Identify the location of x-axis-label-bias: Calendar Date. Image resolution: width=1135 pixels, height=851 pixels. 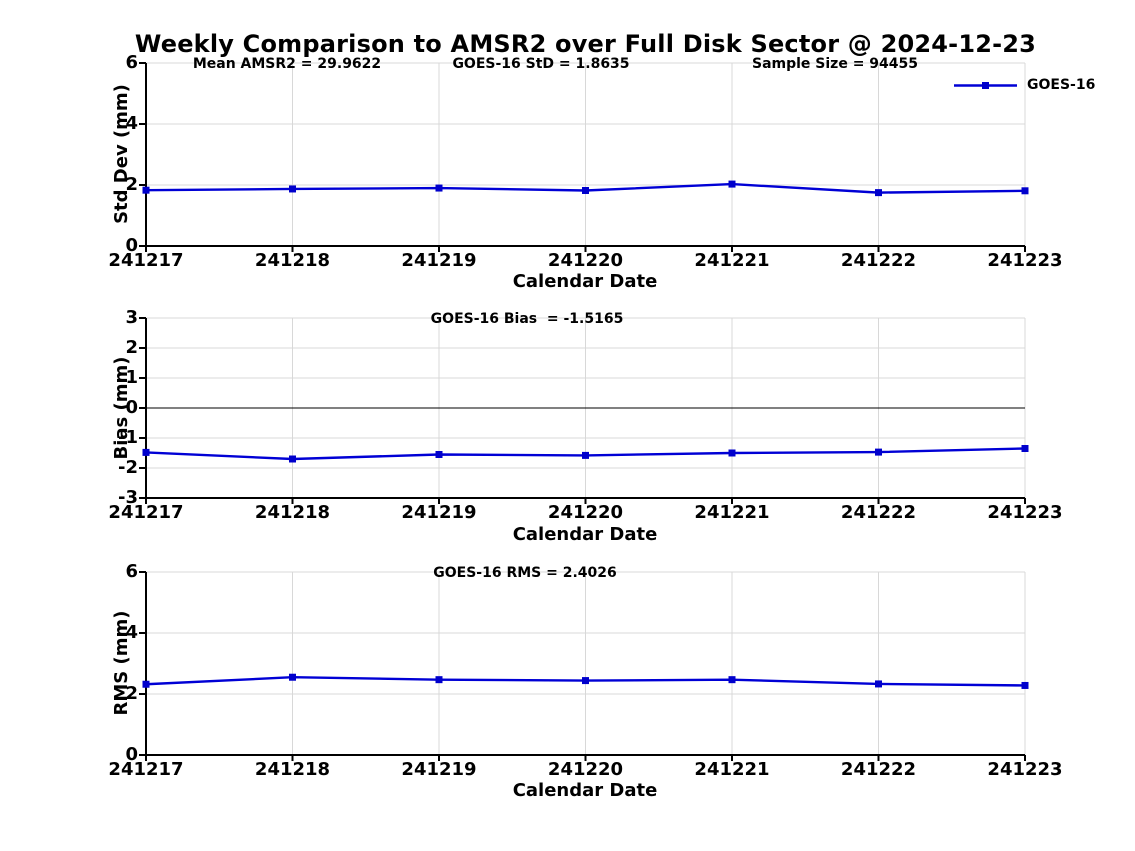
(585, 534).